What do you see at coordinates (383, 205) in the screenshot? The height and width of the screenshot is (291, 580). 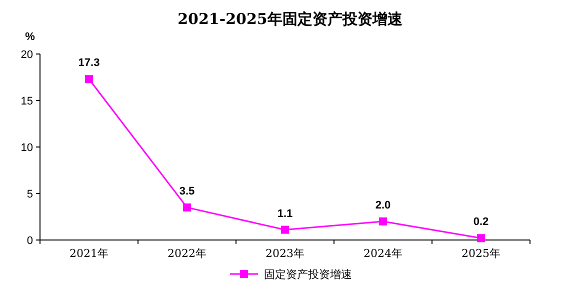 I see `data-label: 2.0` at bounding box center [383, 205].